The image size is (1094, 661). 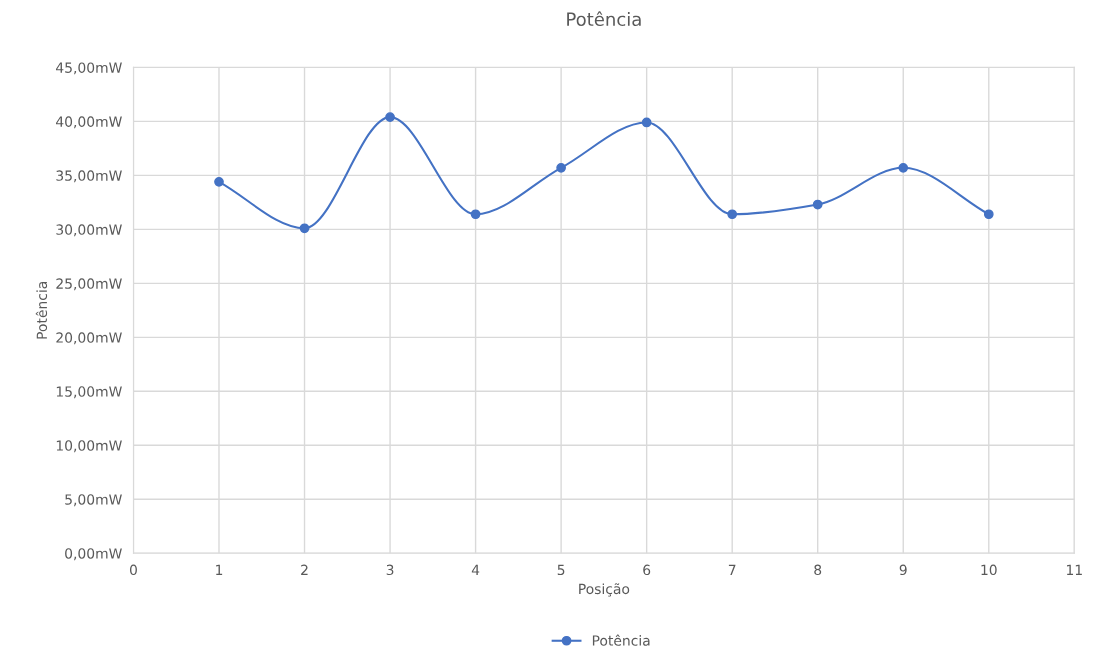 What do you see at coordinates (89, 122) in the screenshot?
I see `y-tick-label: 40,00mW` at bounding box center [89, 122].